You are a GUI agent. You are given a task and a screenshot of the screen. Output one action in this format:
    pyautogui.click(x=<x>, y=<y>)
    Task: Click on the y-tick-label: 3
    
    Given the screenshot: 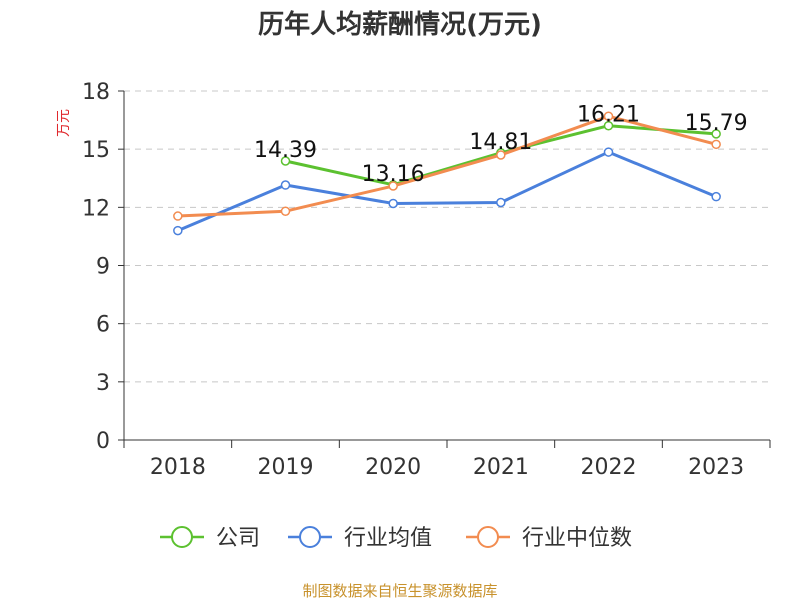 What is the action you would take?
    pyautogui.click(x=103, y=383)
    